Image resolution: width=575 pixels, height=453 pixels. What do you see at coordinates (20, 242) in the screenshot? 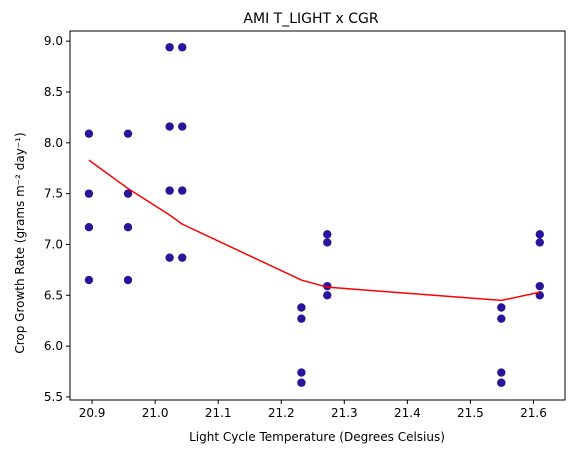
I see `y-axis-label: Crop Growth Rate (grams m⁻² day⁻¹)` at bounding box center [20, 242].